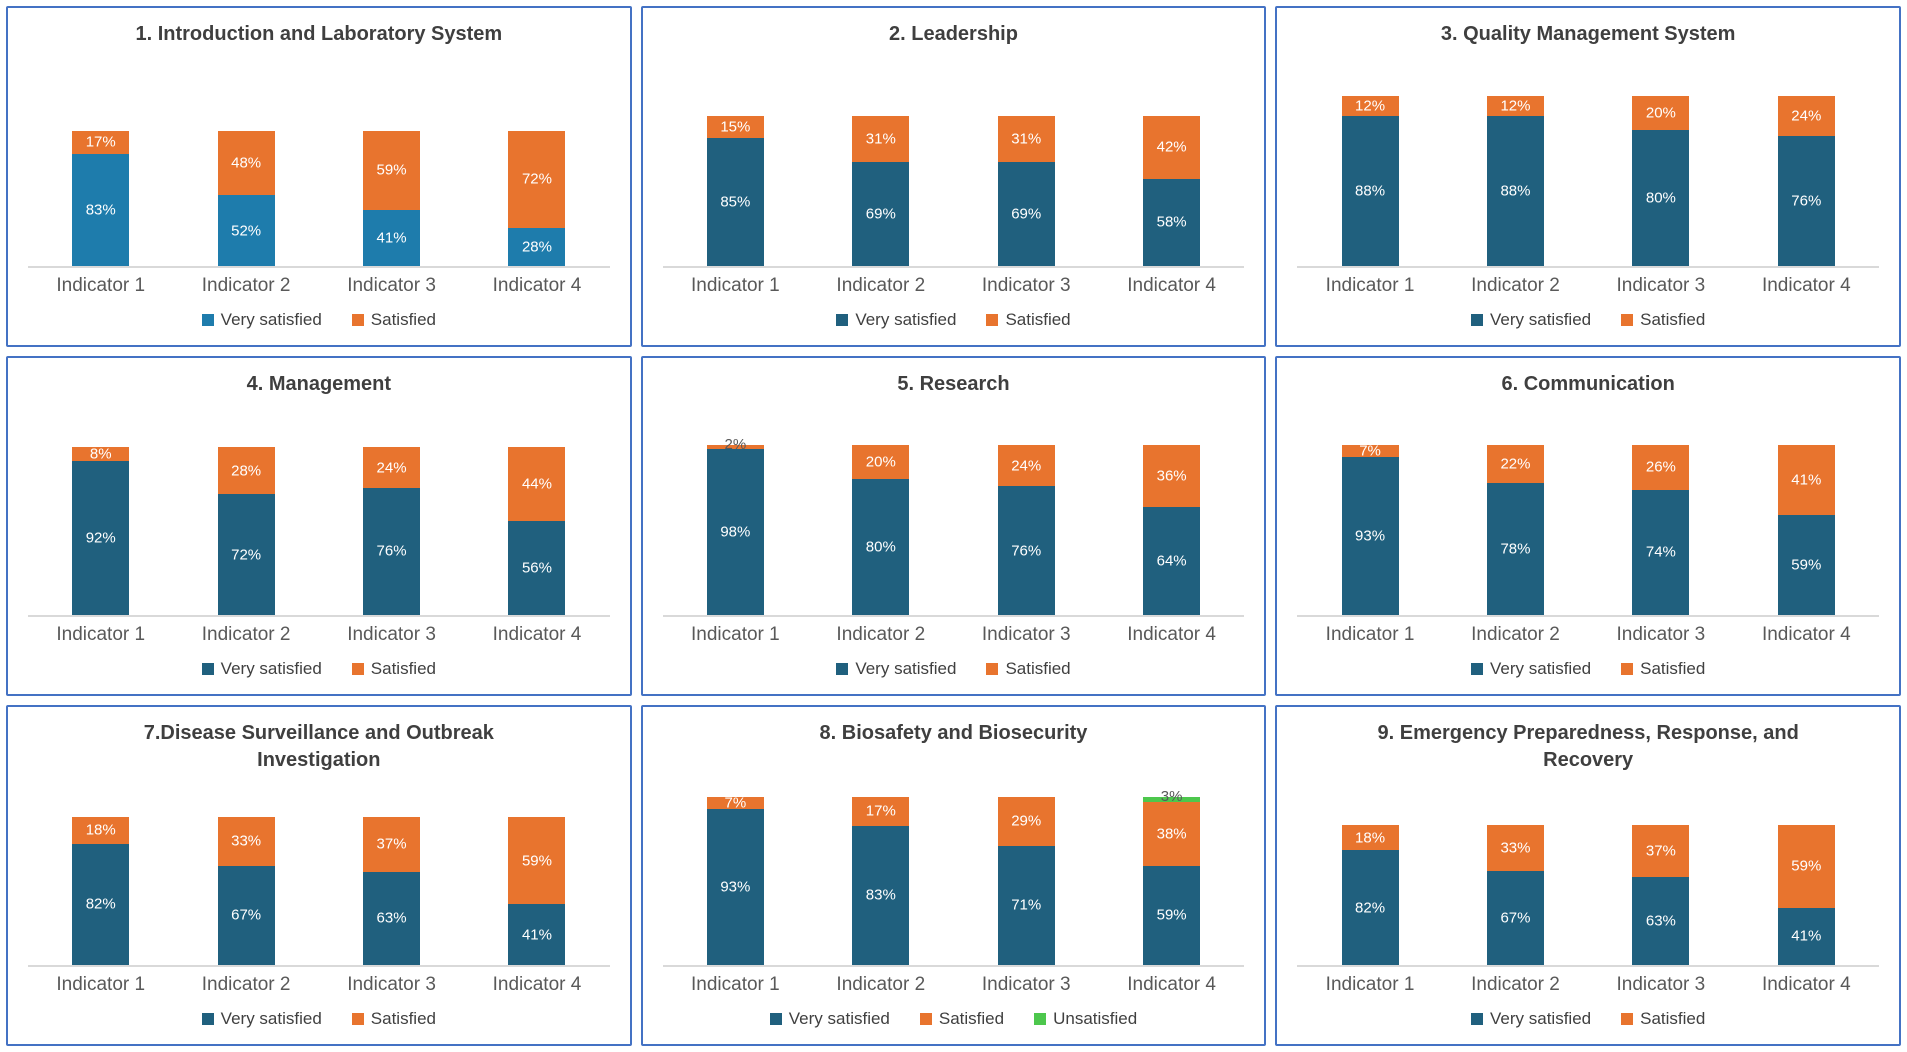 The height and width of the screenshot is (1052, 1907). I want to click on bar-segment-satisfied: 18, so click(101, 830).